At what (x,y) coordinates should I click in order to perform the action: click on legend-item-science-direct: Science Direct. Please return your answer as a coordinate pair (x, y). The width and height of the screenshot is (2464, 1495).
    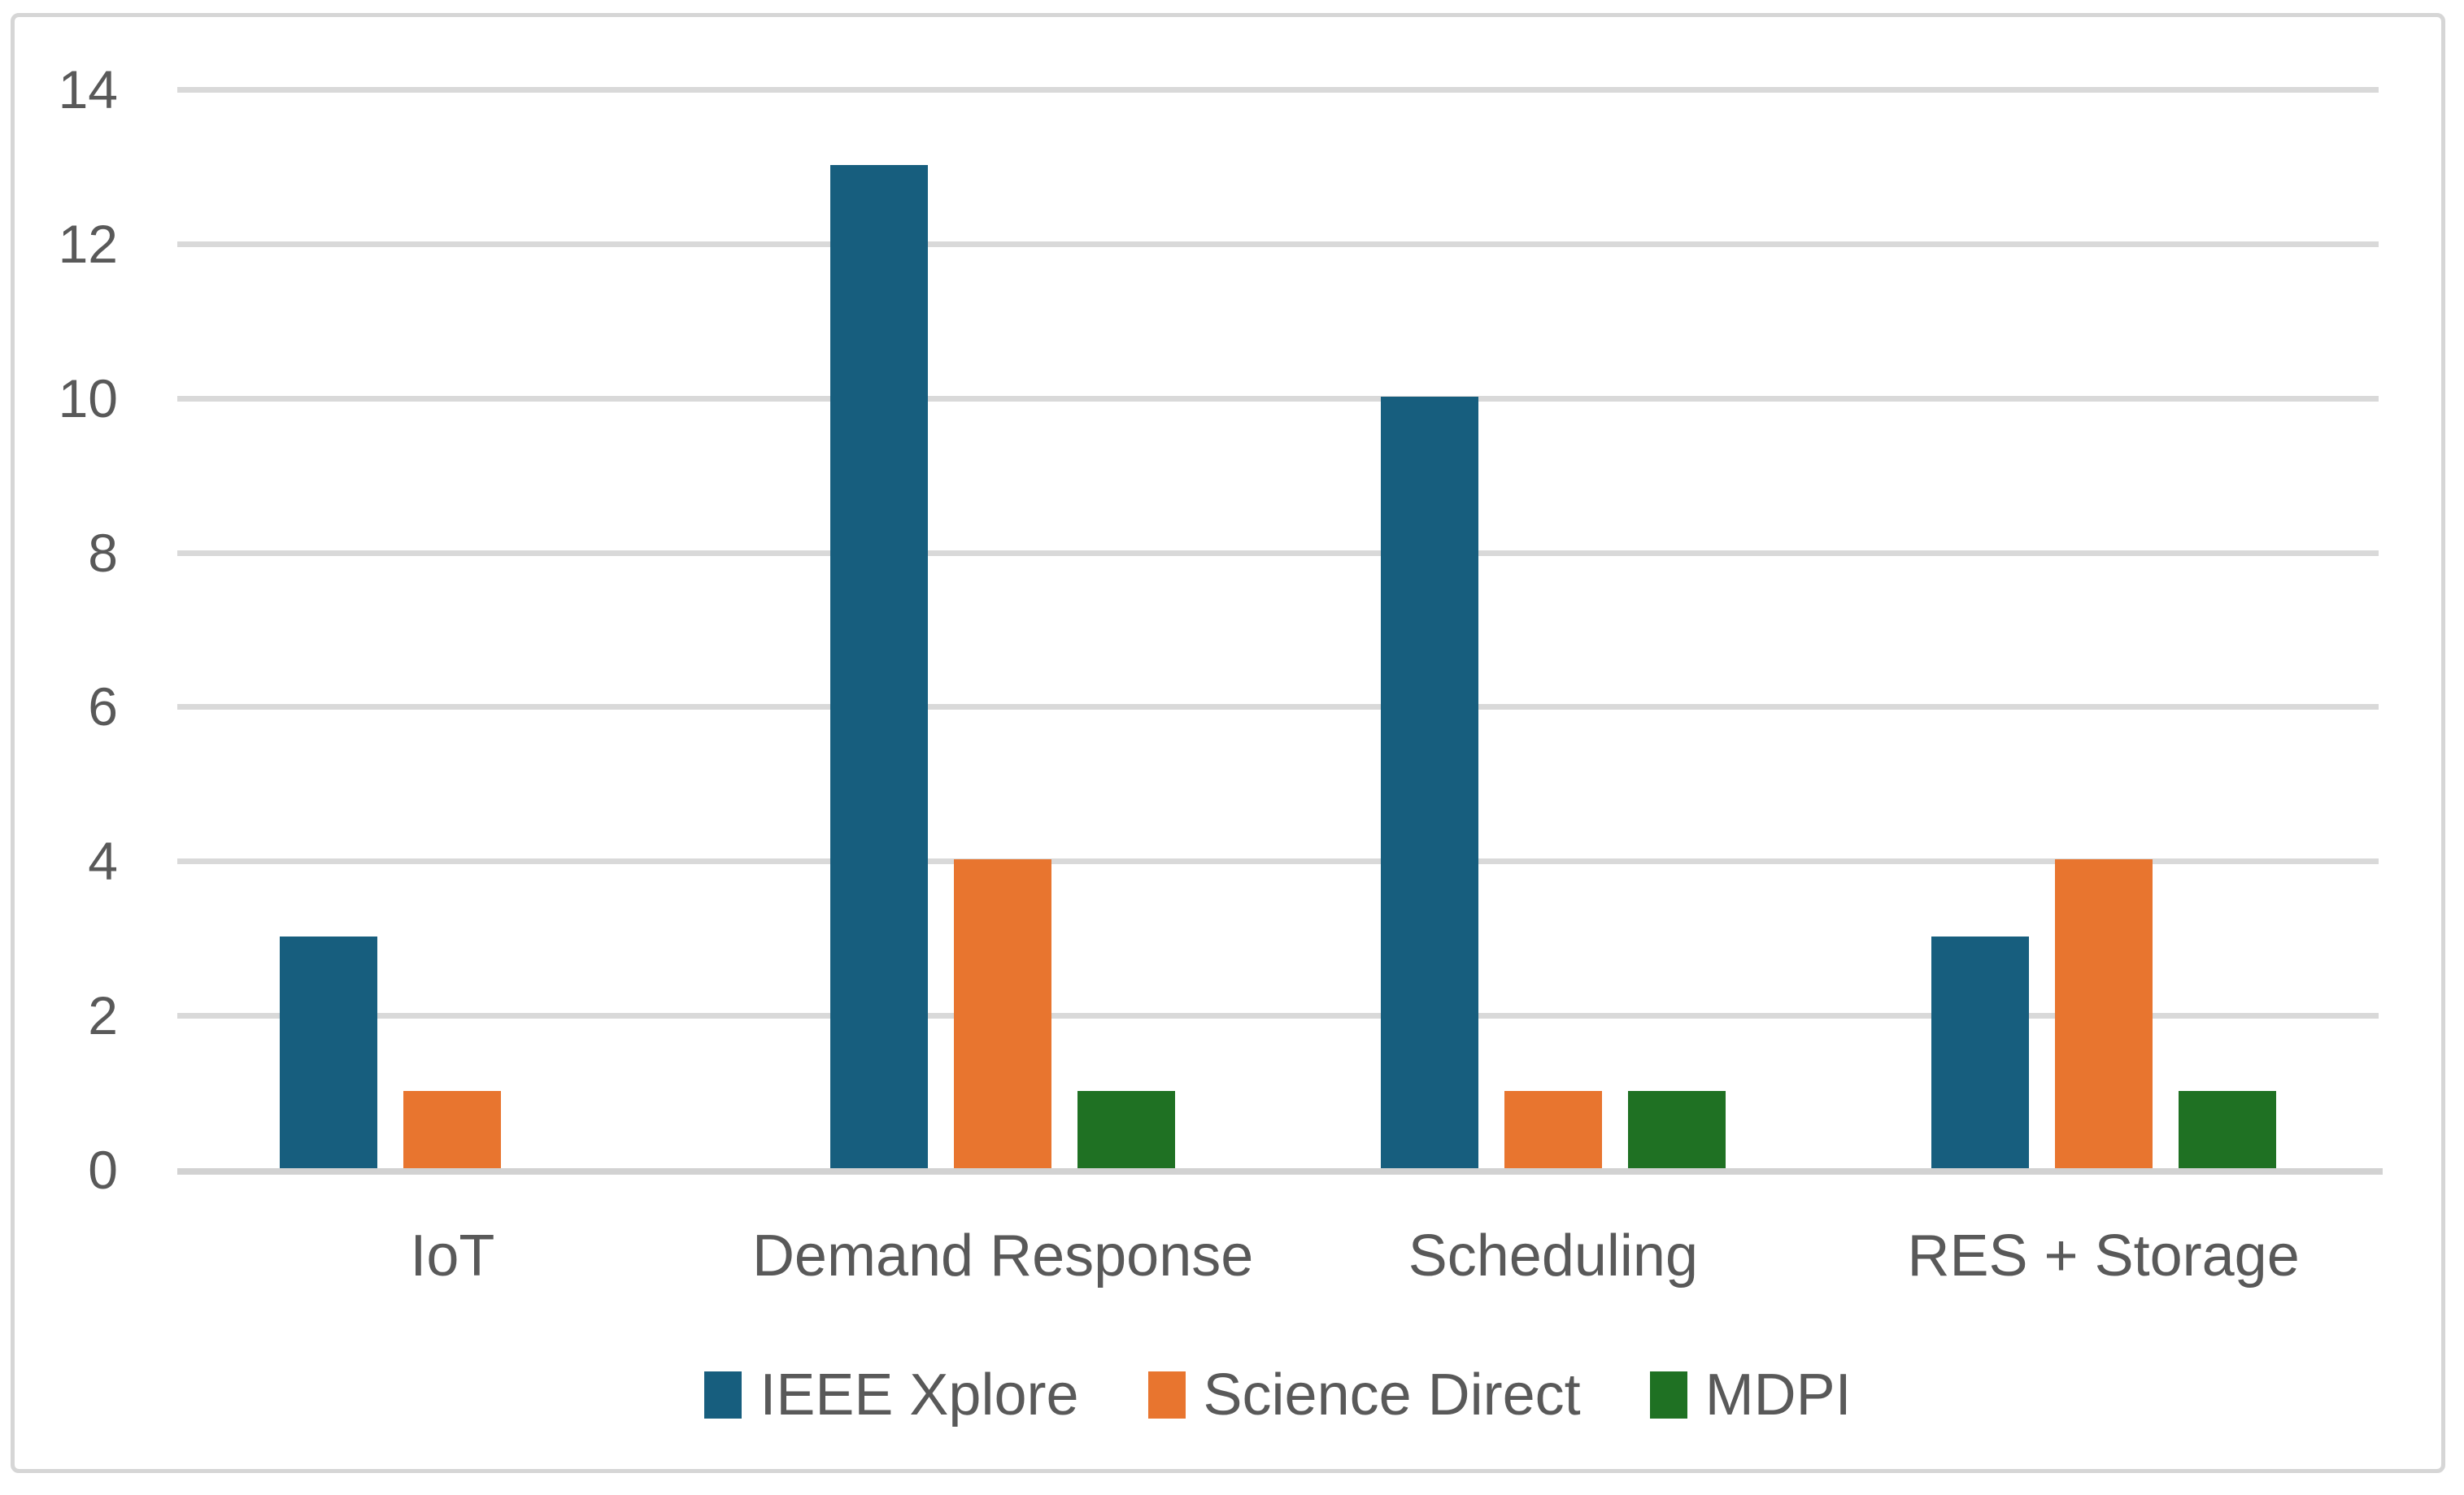
    Looking at the image, I should click on (1364, 1395).